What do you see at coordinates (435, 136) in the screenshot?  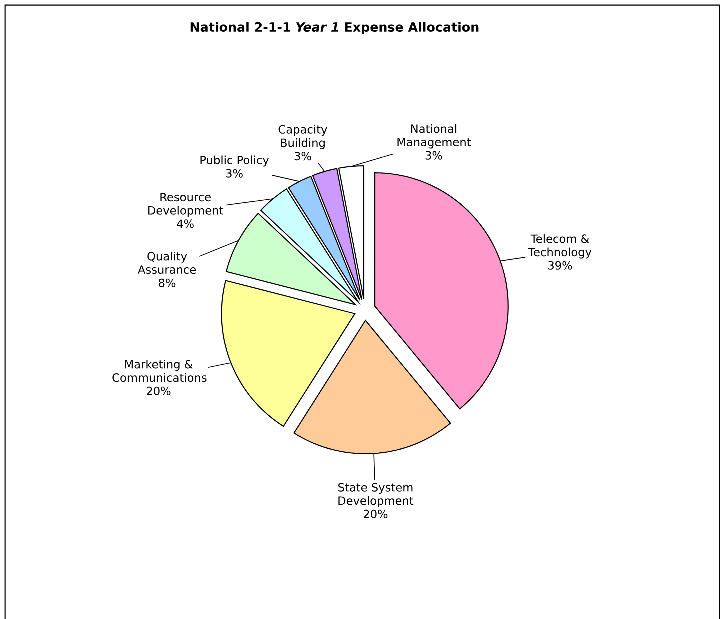 I see `slice-label: National Management` at bounding box center [435, 136].